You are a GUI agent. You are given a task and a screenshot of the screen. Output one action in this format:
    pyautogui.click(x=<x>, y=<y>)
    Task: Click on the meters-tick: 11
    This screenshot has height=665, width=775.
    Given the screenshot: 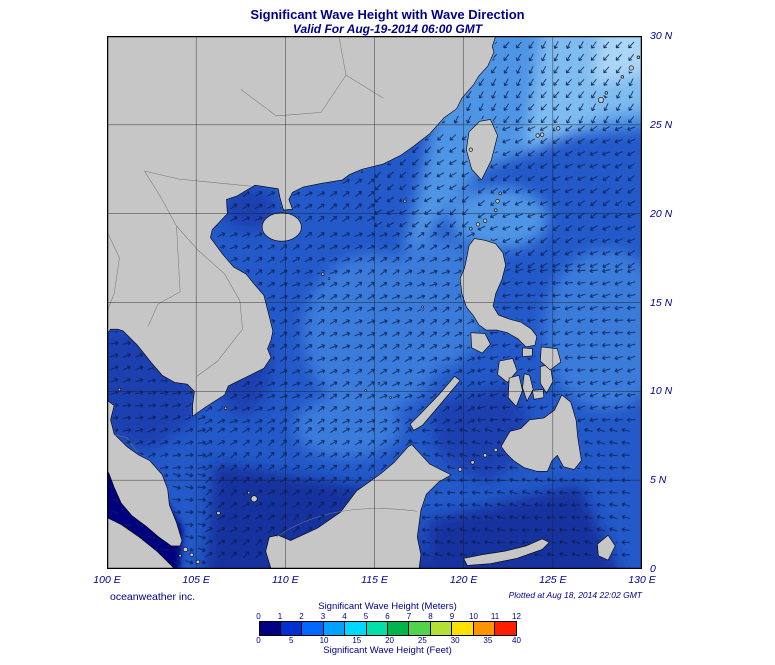 What is the action you would take?
    pyautogui.click(x=495, y=616)
    